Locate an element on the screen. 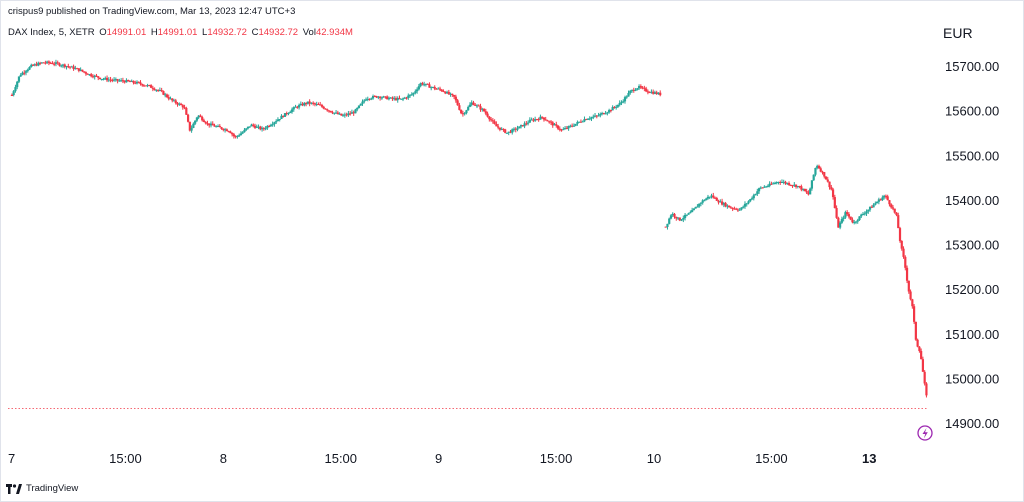  x-tick-label: 7 is located at coordinates (11, 458).